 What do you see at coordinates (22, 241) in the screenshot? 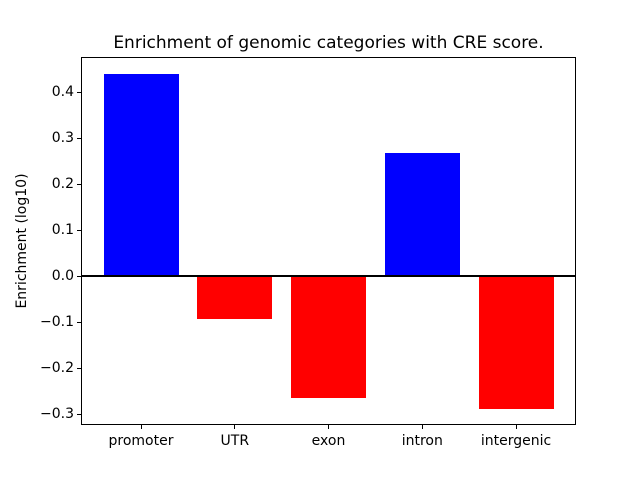
I see `y-axis-label: Enrichment (log10)` at bounding box center [22, 241].